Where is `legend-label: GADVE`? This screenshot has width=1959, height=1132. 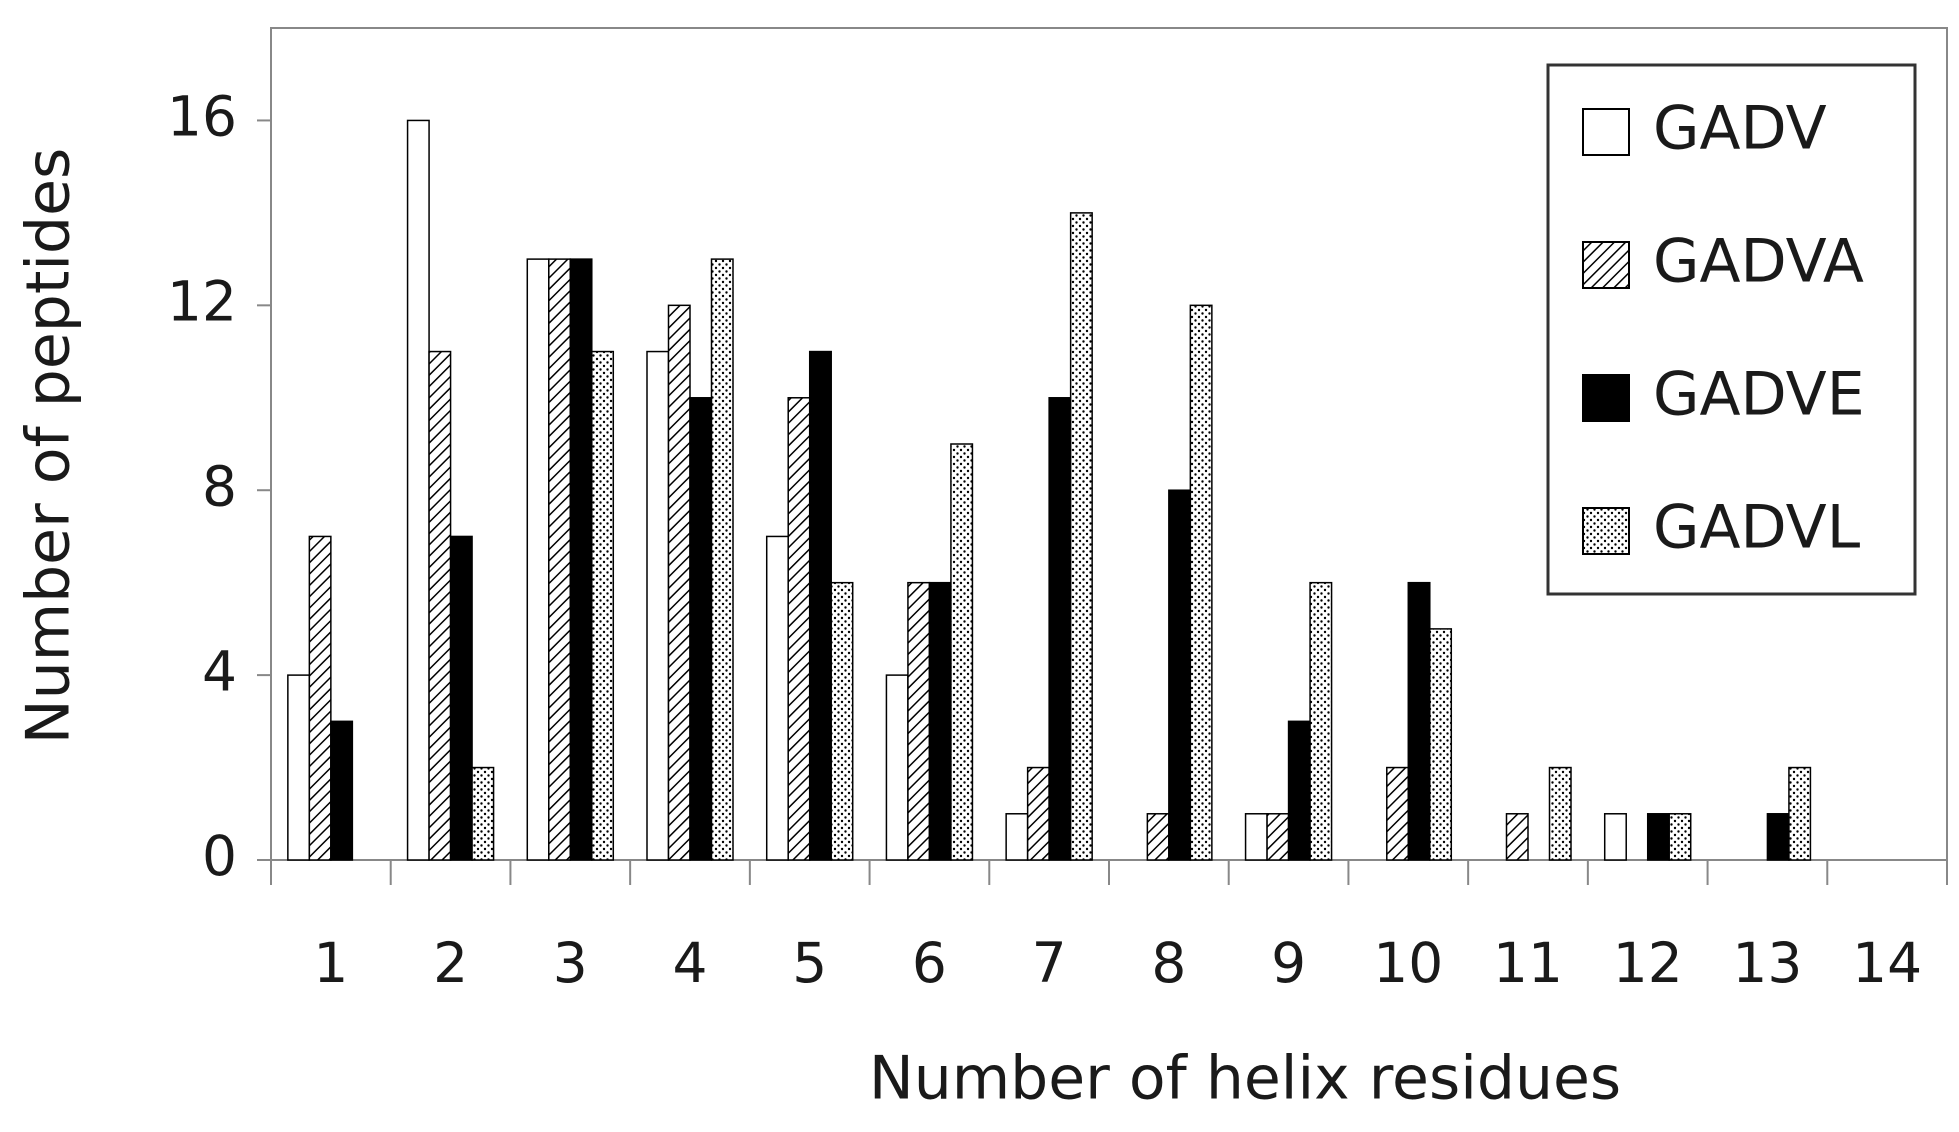
legend-label: GADVE is located at coordinates (1759, 395).